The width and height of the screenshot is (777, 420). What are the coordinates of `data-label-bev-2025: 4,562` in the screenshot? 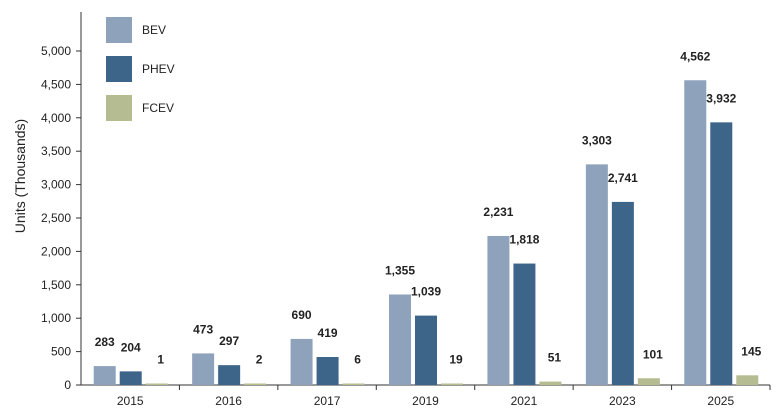 It's located at (695, 56).